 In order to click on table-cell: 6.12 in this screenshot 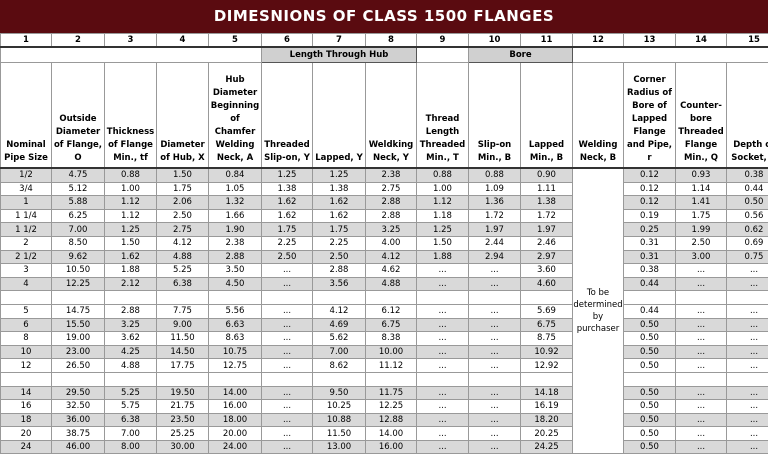, I will do `click(391, 311)`.